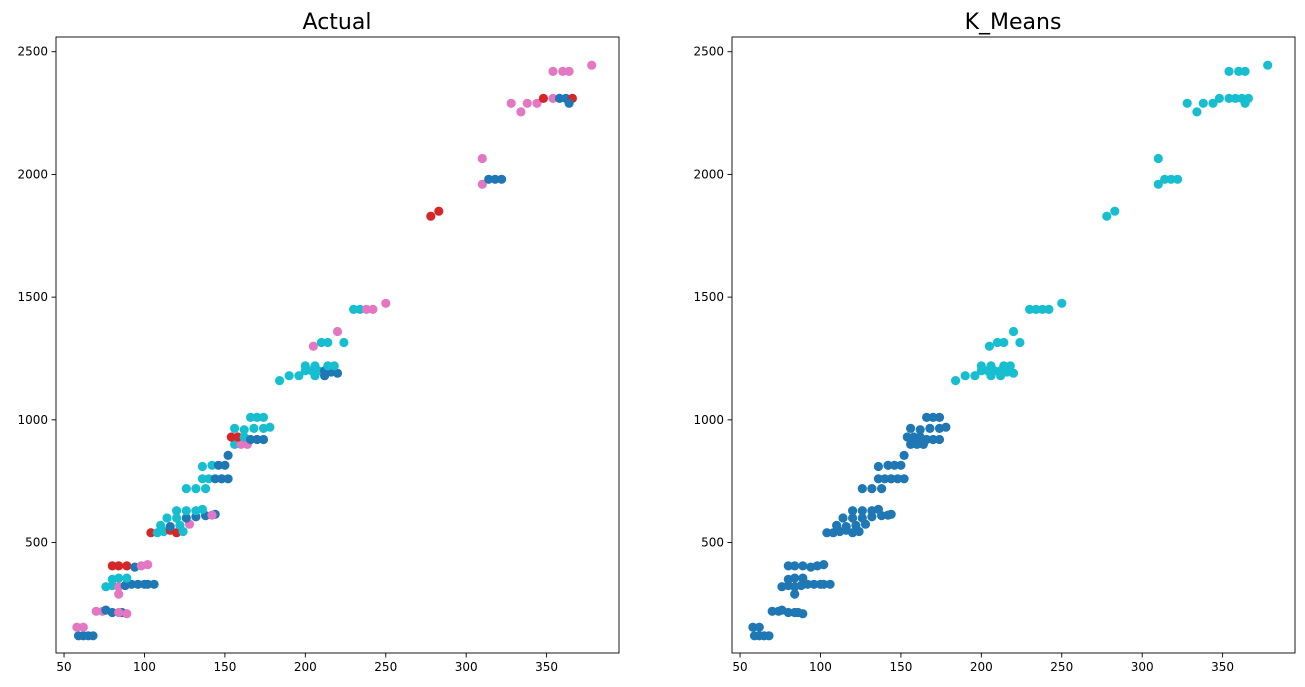 This screenshot has height=687, width=1305. What do you see at coordinates (820, 667) in the screenshot?
I see `x-tick-label: 100` at bounding box center [820, 667].